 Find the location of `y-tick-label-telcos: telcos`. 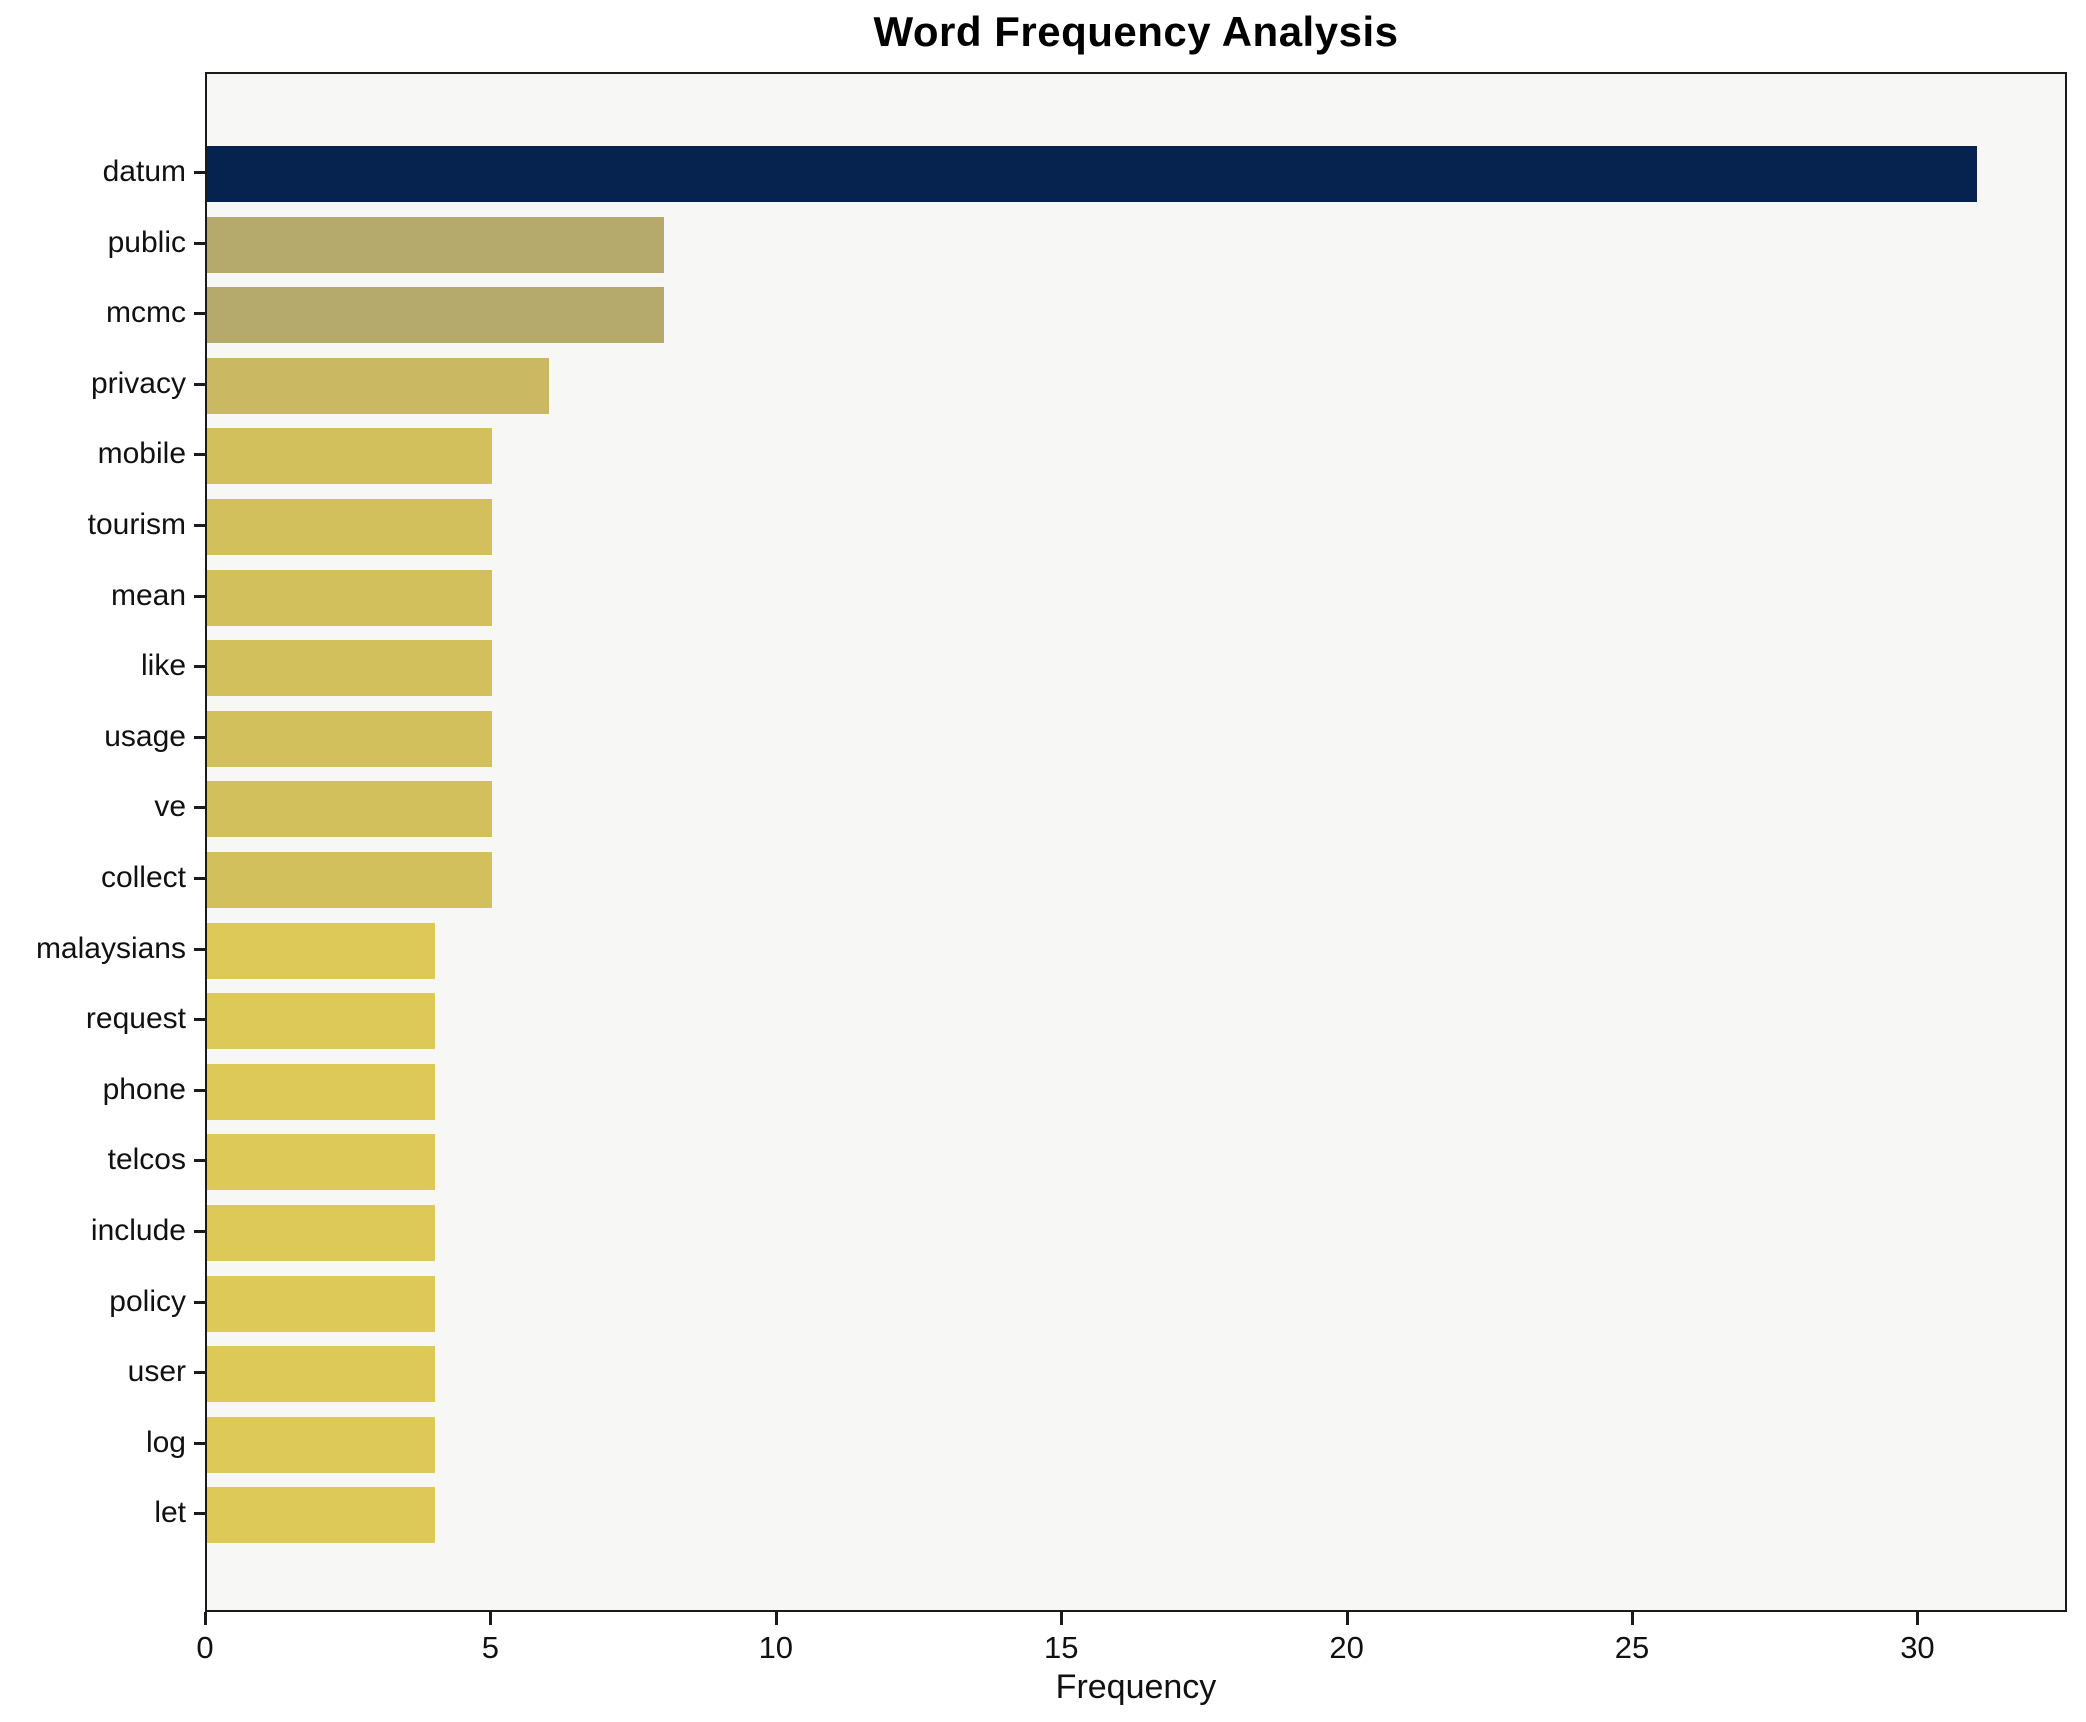

y-tick-label-telcos: telcos is located at coordinates (146, 1160).